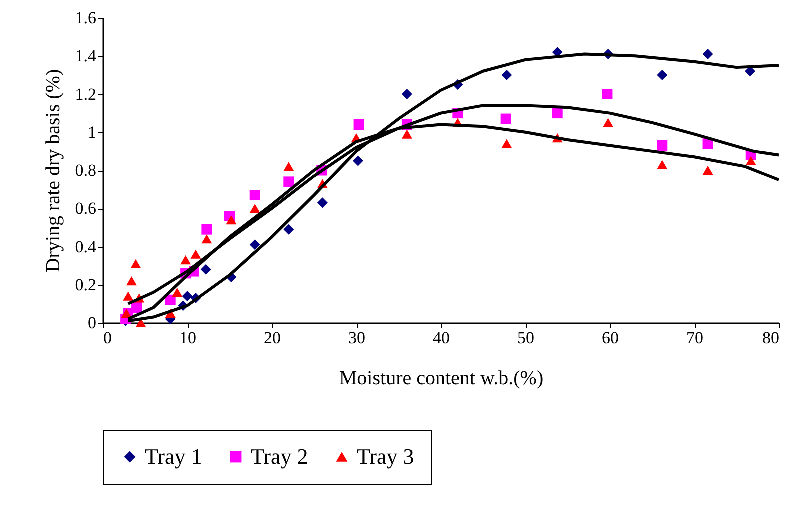 The width and height of the screenshot is (789, 506). Describe the element at coordinates (108, 338) in the screenshot. I see `x-tick-label: 0` at that location.